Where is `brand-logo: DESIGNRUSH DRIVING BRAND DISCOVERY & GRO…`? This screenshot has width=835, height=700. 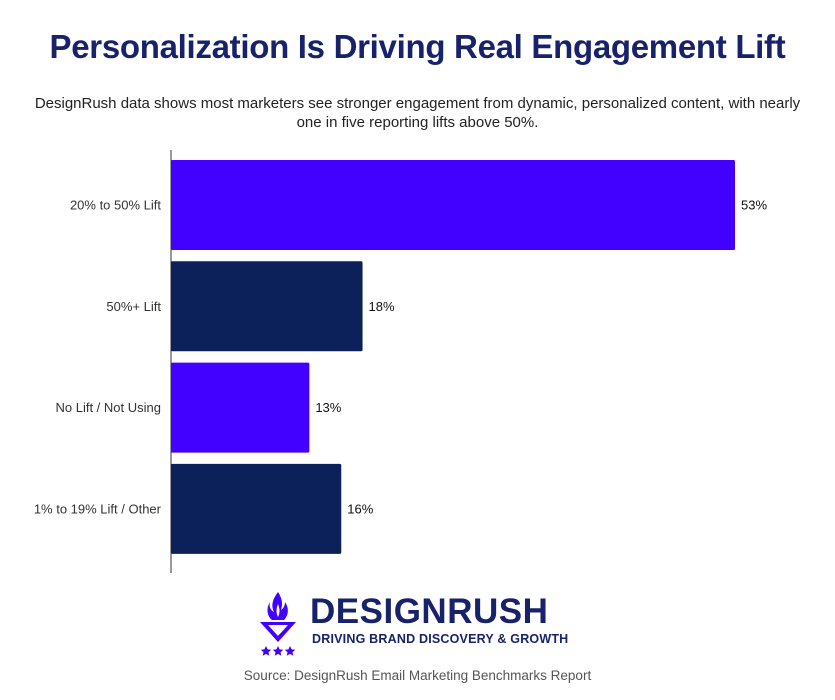
brand-logo: DESIGNRUSH DRIVING BRAND DISCOVERY & GRO… is located at coordinates (423, 625).